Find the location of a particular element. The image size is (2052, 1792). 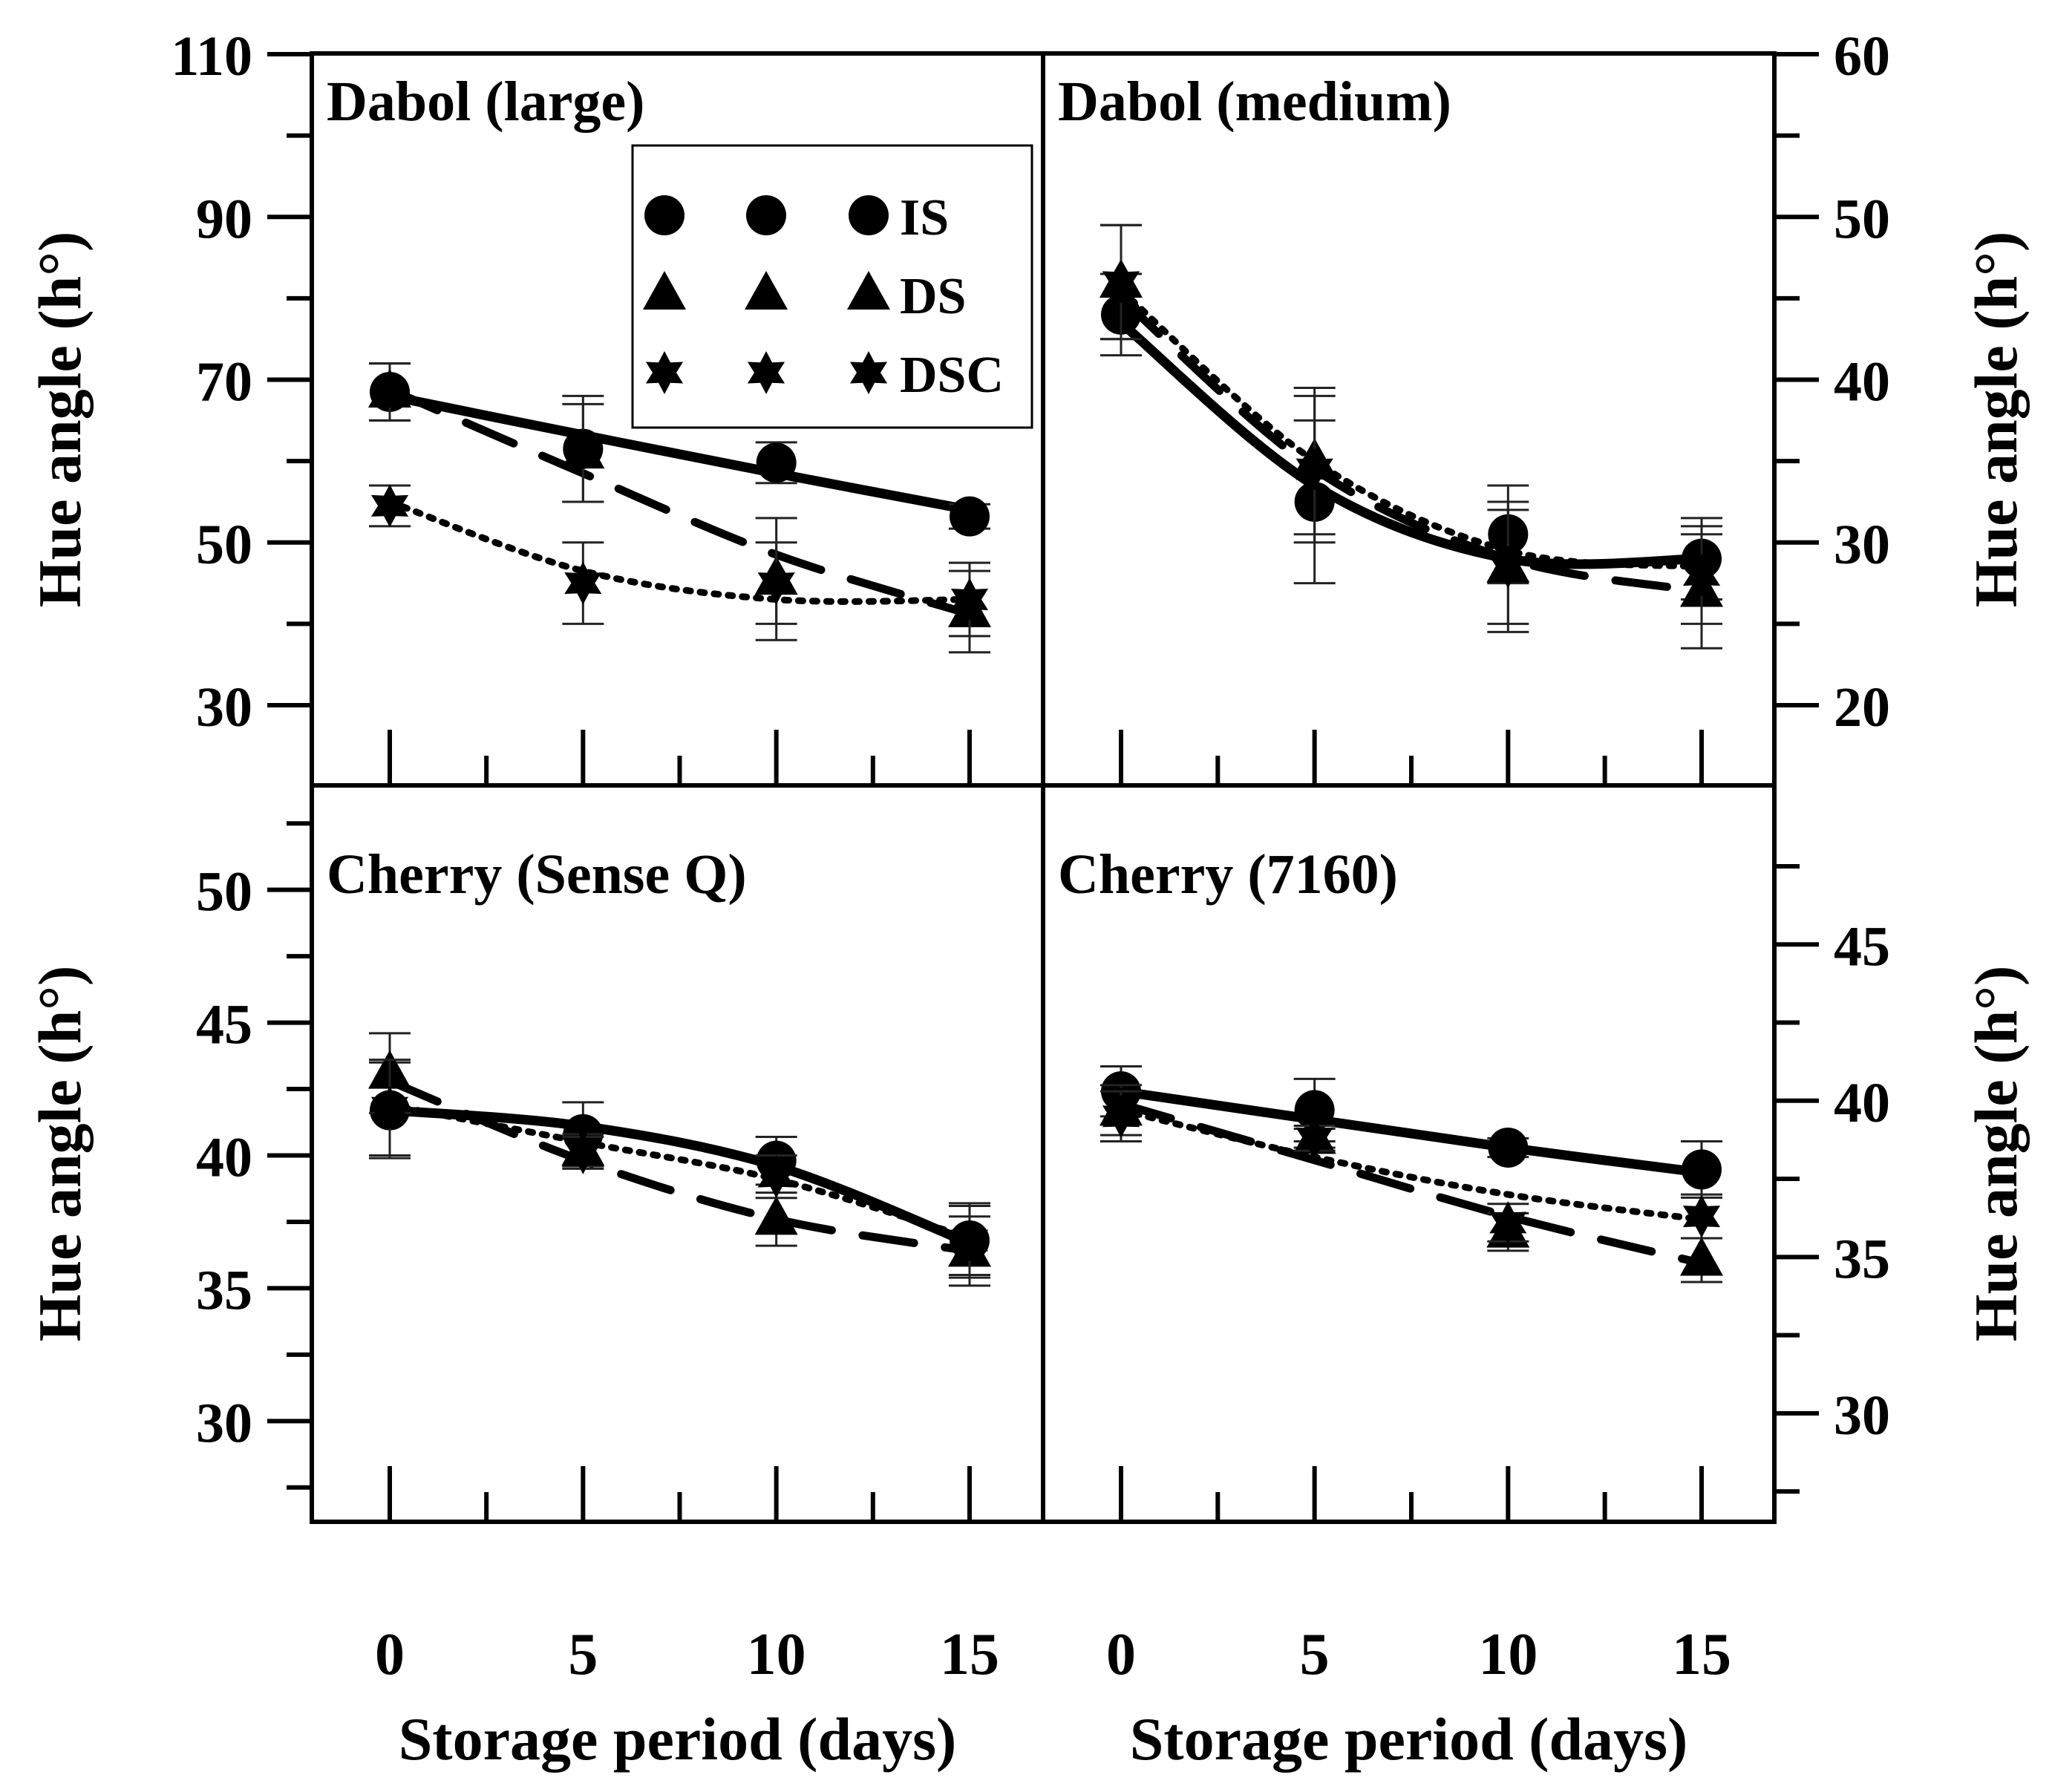

y-tick-label: 70 is located at coordinates (224, 382).